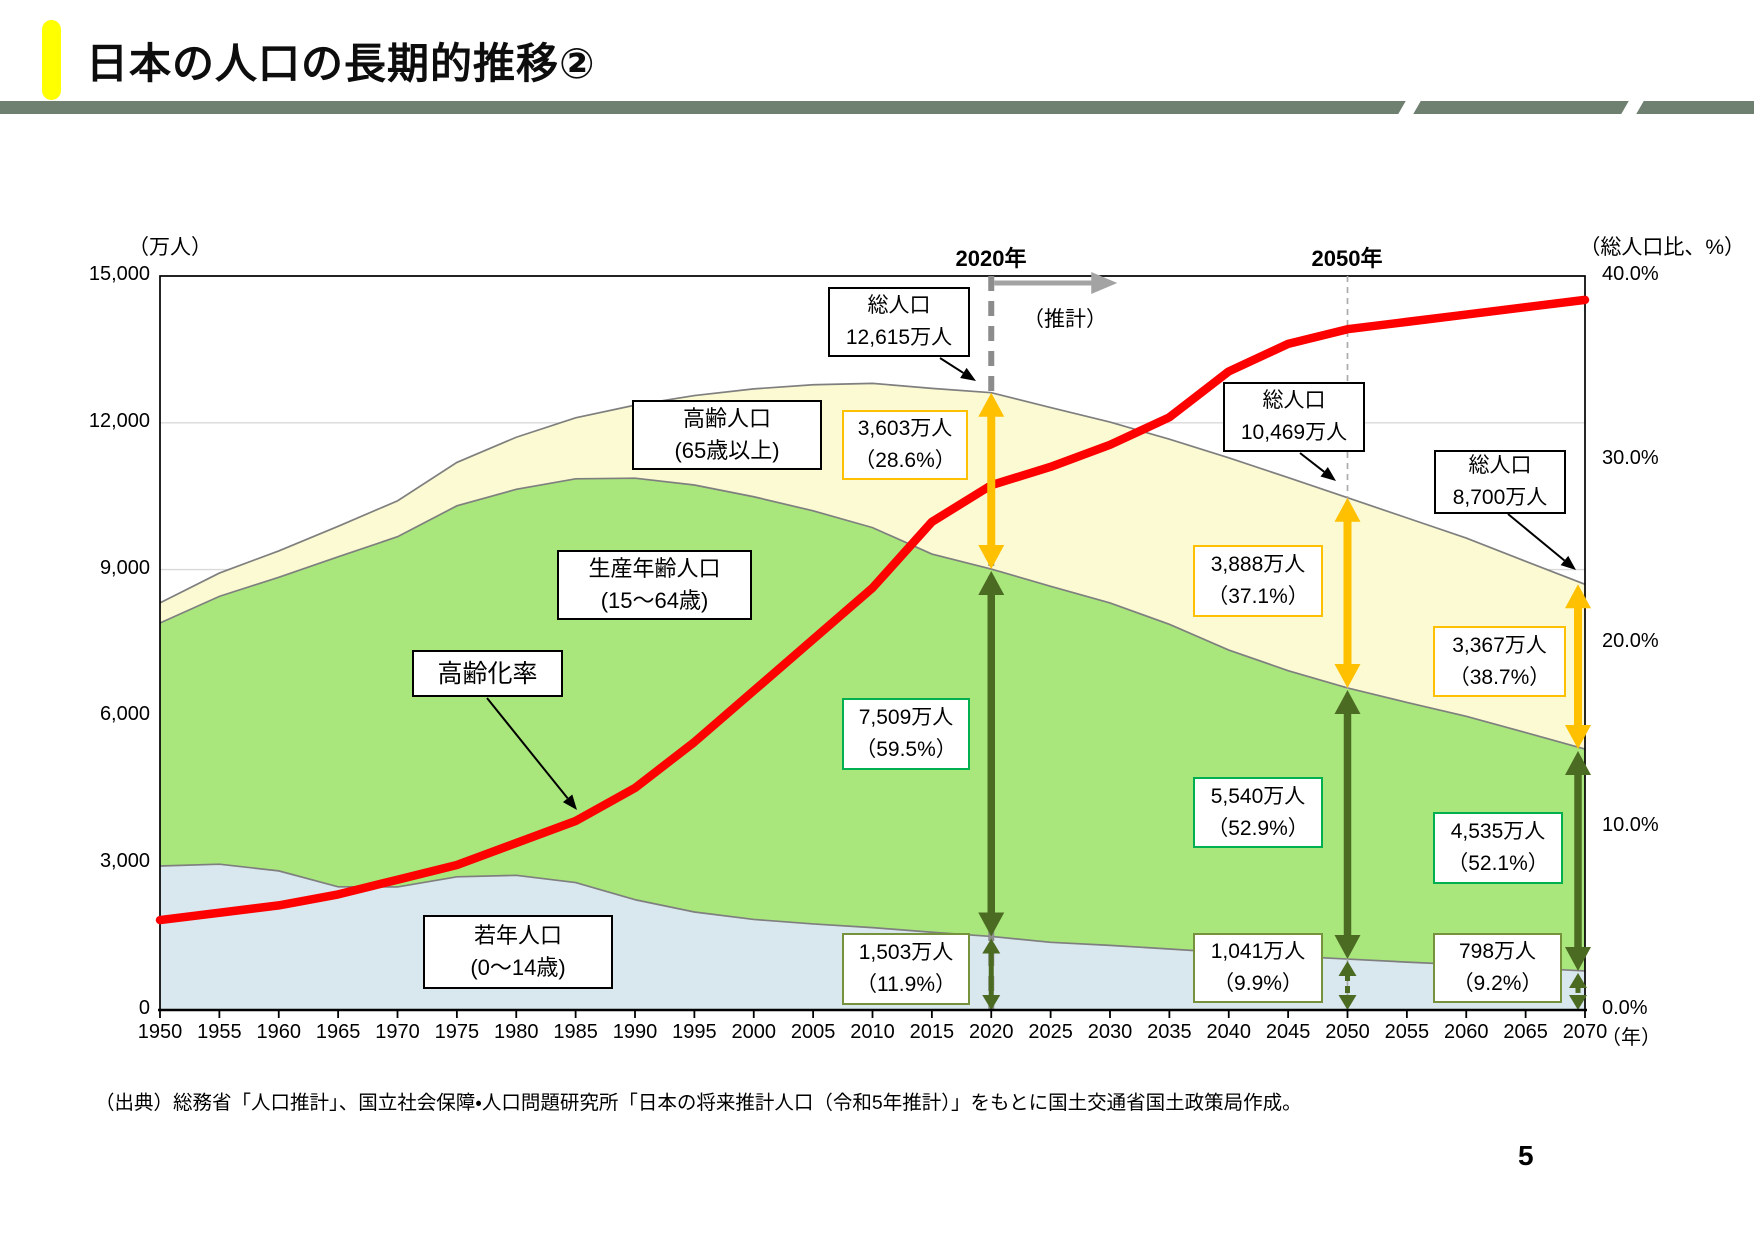  I want to click on value-line: 3,888万人, so click(1258, 564).